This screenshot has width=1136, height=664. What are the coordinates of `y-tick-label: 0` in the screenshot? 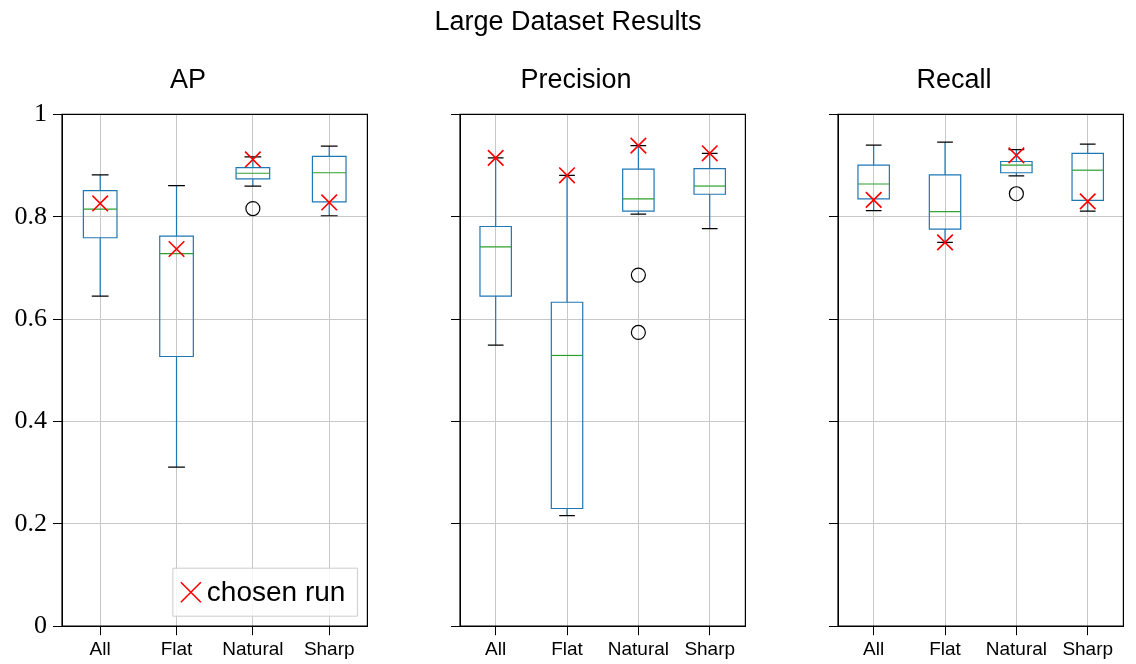 It's located at (40, 625).